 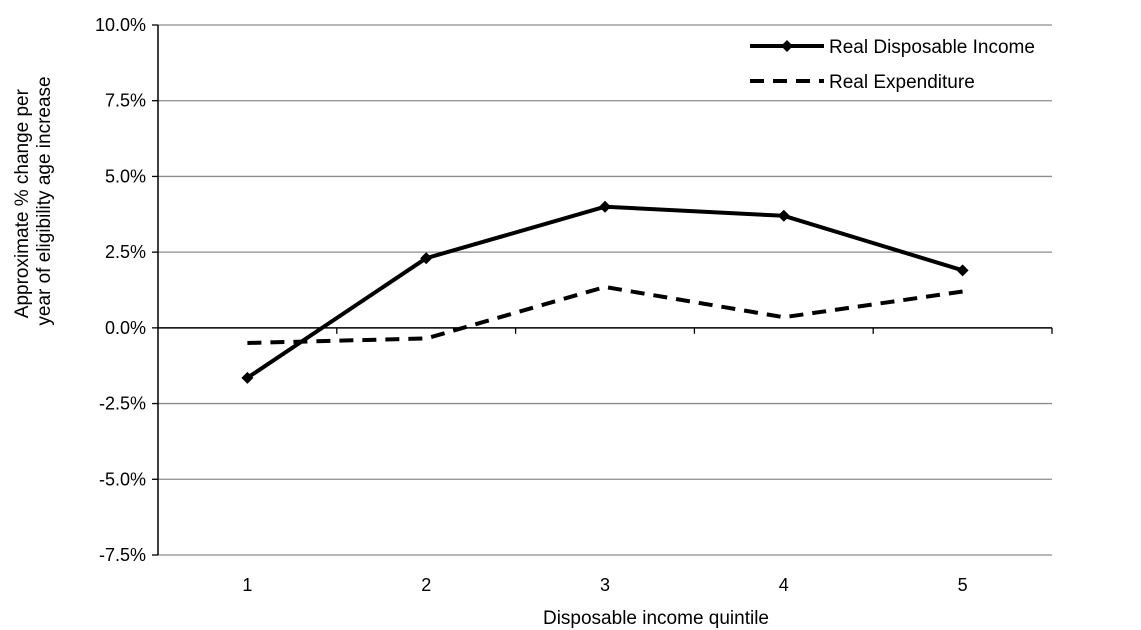 I want to click on y-tick-label: -5.0%, so click(x=122, y=479).